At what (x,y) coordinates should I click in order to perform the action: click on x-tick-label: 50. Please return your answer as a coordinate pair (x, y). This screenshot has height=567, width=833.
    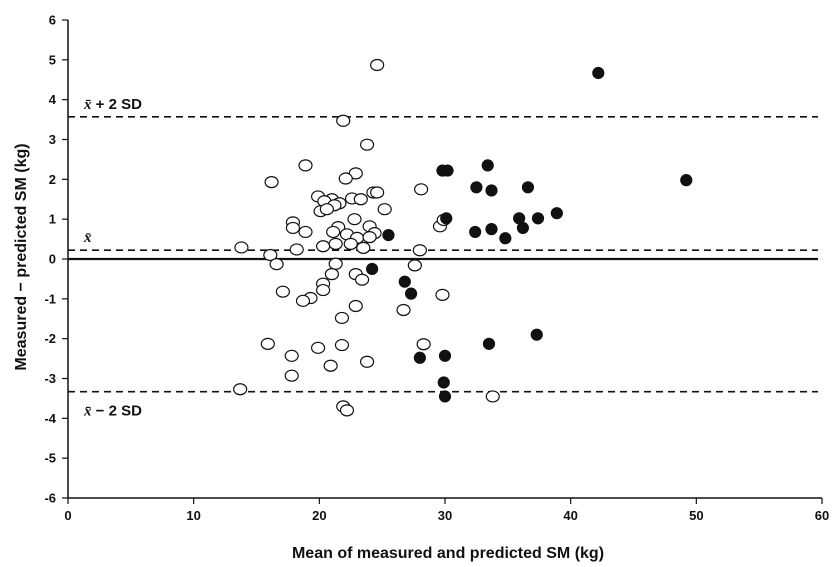
    Looking at the image, I should click on (696, 515).